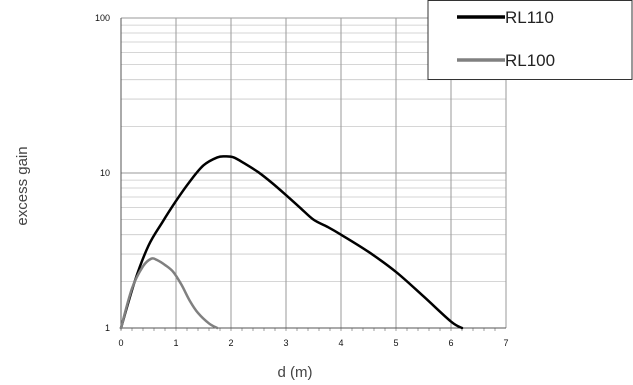 Image resolution: width=633 pixels, height=385 pixels. I want to click on legend-label-rl110: RL110, so click(529, 17).